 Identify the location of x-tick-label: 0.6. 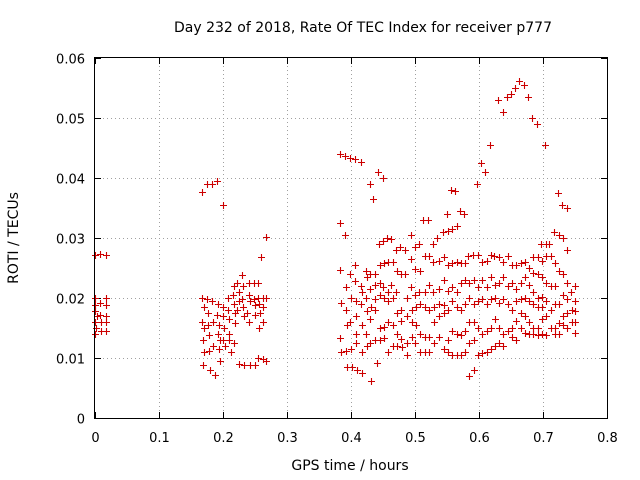
(479, 438).